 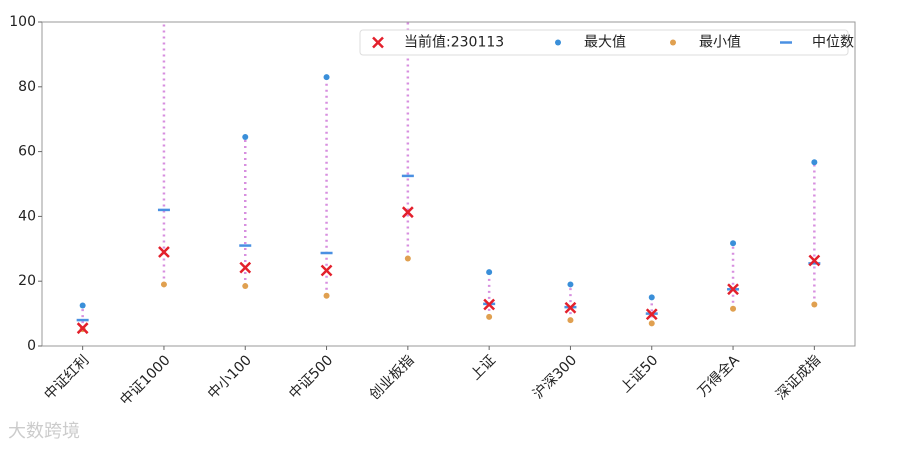 I want to click on x-tick-label: 上证, so click(x=483, y=367).